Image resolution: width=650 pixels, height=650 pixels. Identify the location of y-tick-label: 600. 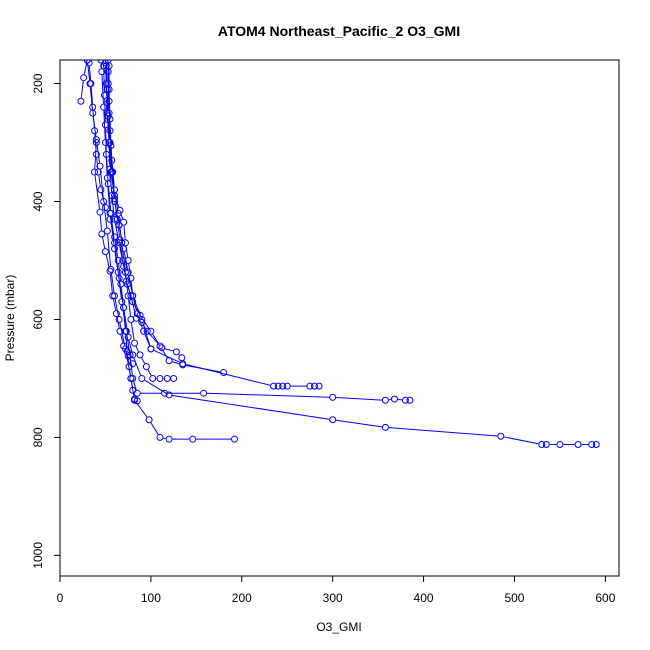
(38, 319).